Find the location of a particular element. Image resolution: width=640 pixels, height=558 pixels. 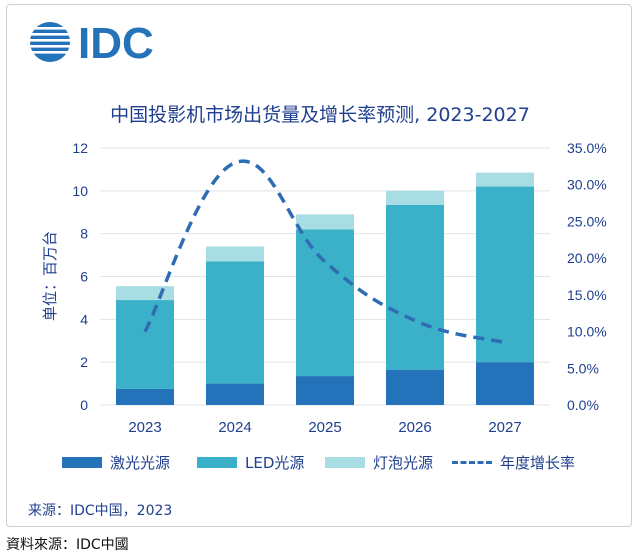

legend-swatch-led is located at coordinates (217, 462).